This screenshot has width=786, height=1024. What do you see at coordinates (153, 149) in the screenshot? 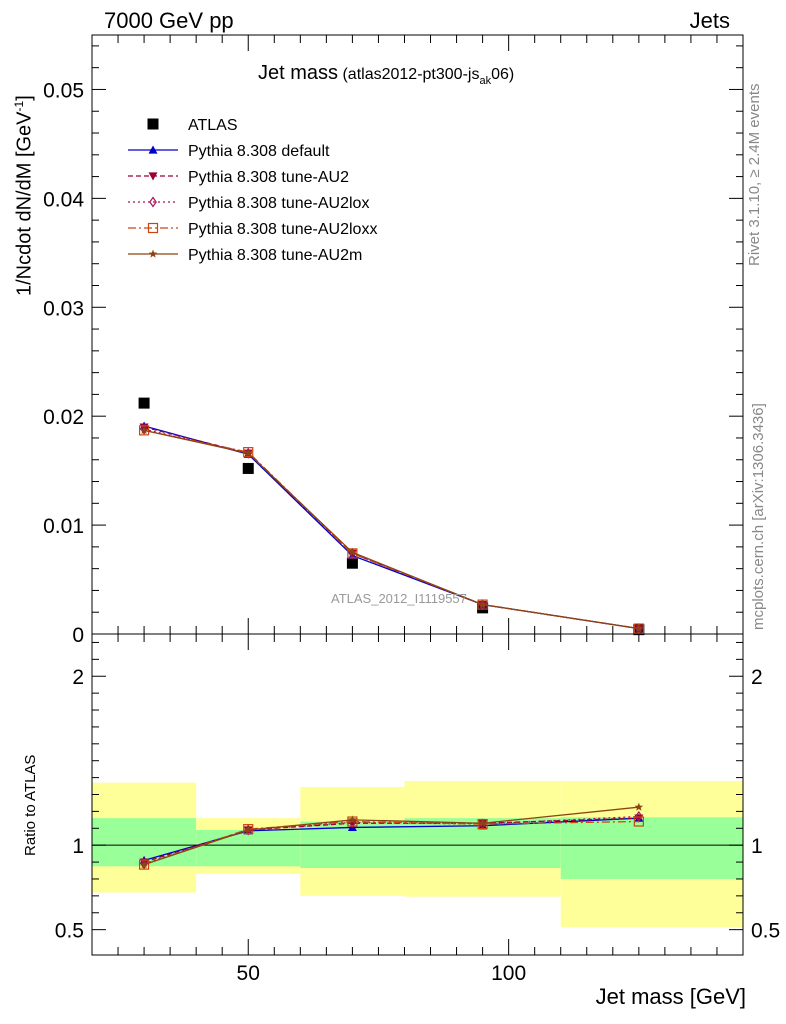
I see `legend-marker-default` at bounding box center [153, 149].